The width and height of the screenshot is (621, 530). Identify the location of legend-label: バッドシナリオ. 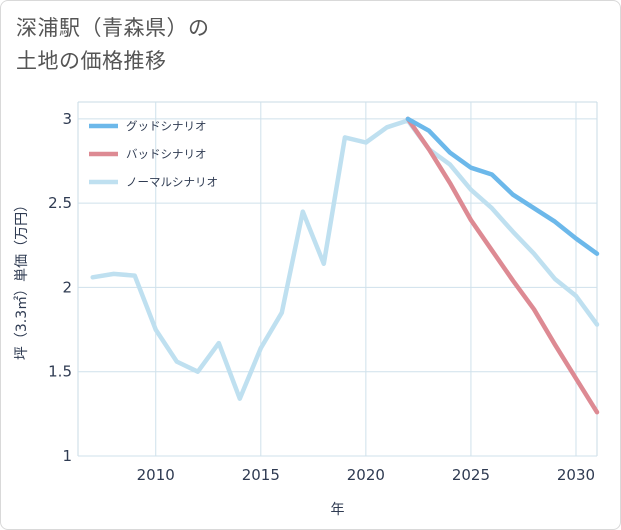
(166, 154).